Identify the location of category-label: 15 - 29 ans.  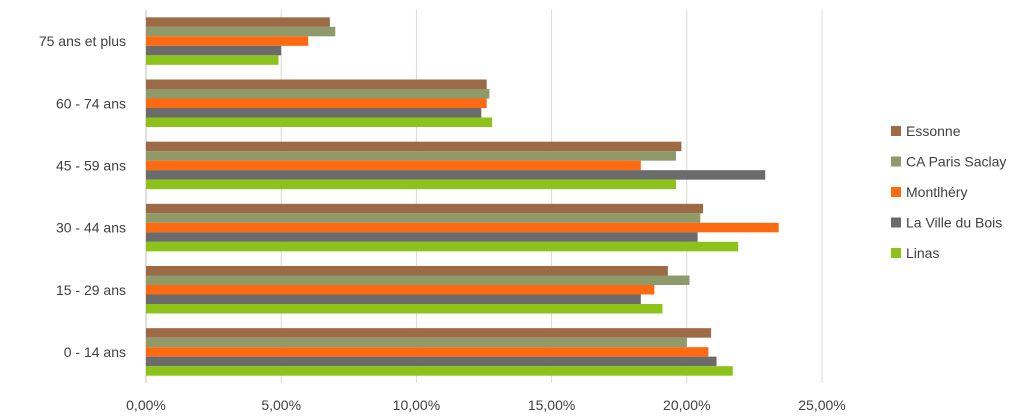
(91, 290).